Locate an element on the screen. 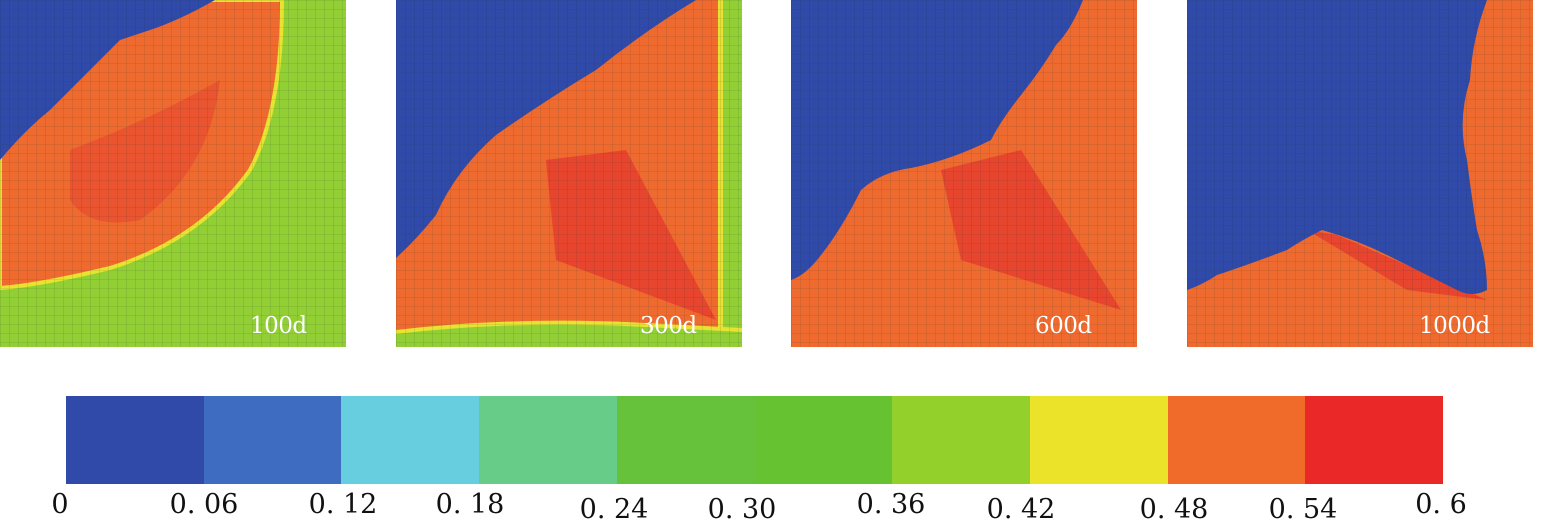 This screenshot has width=1550, height=531. colorbar-tick-label: 0. 30 is located at coordinates (742, 509).